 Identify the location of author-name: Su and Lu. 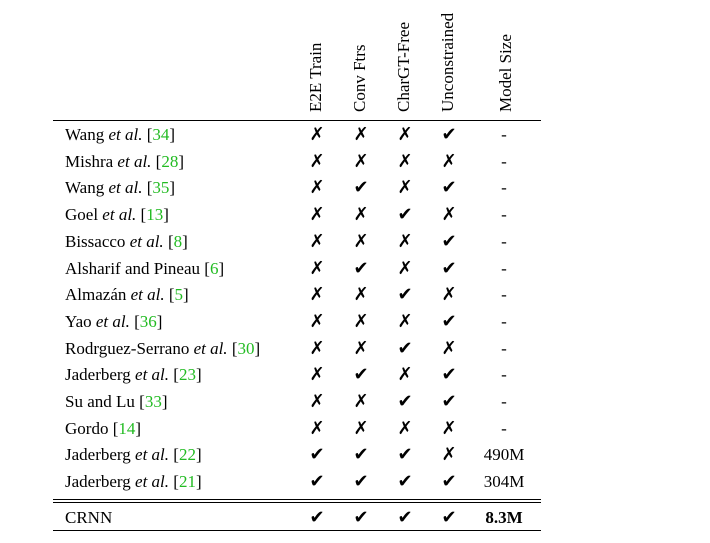
(102, 401).